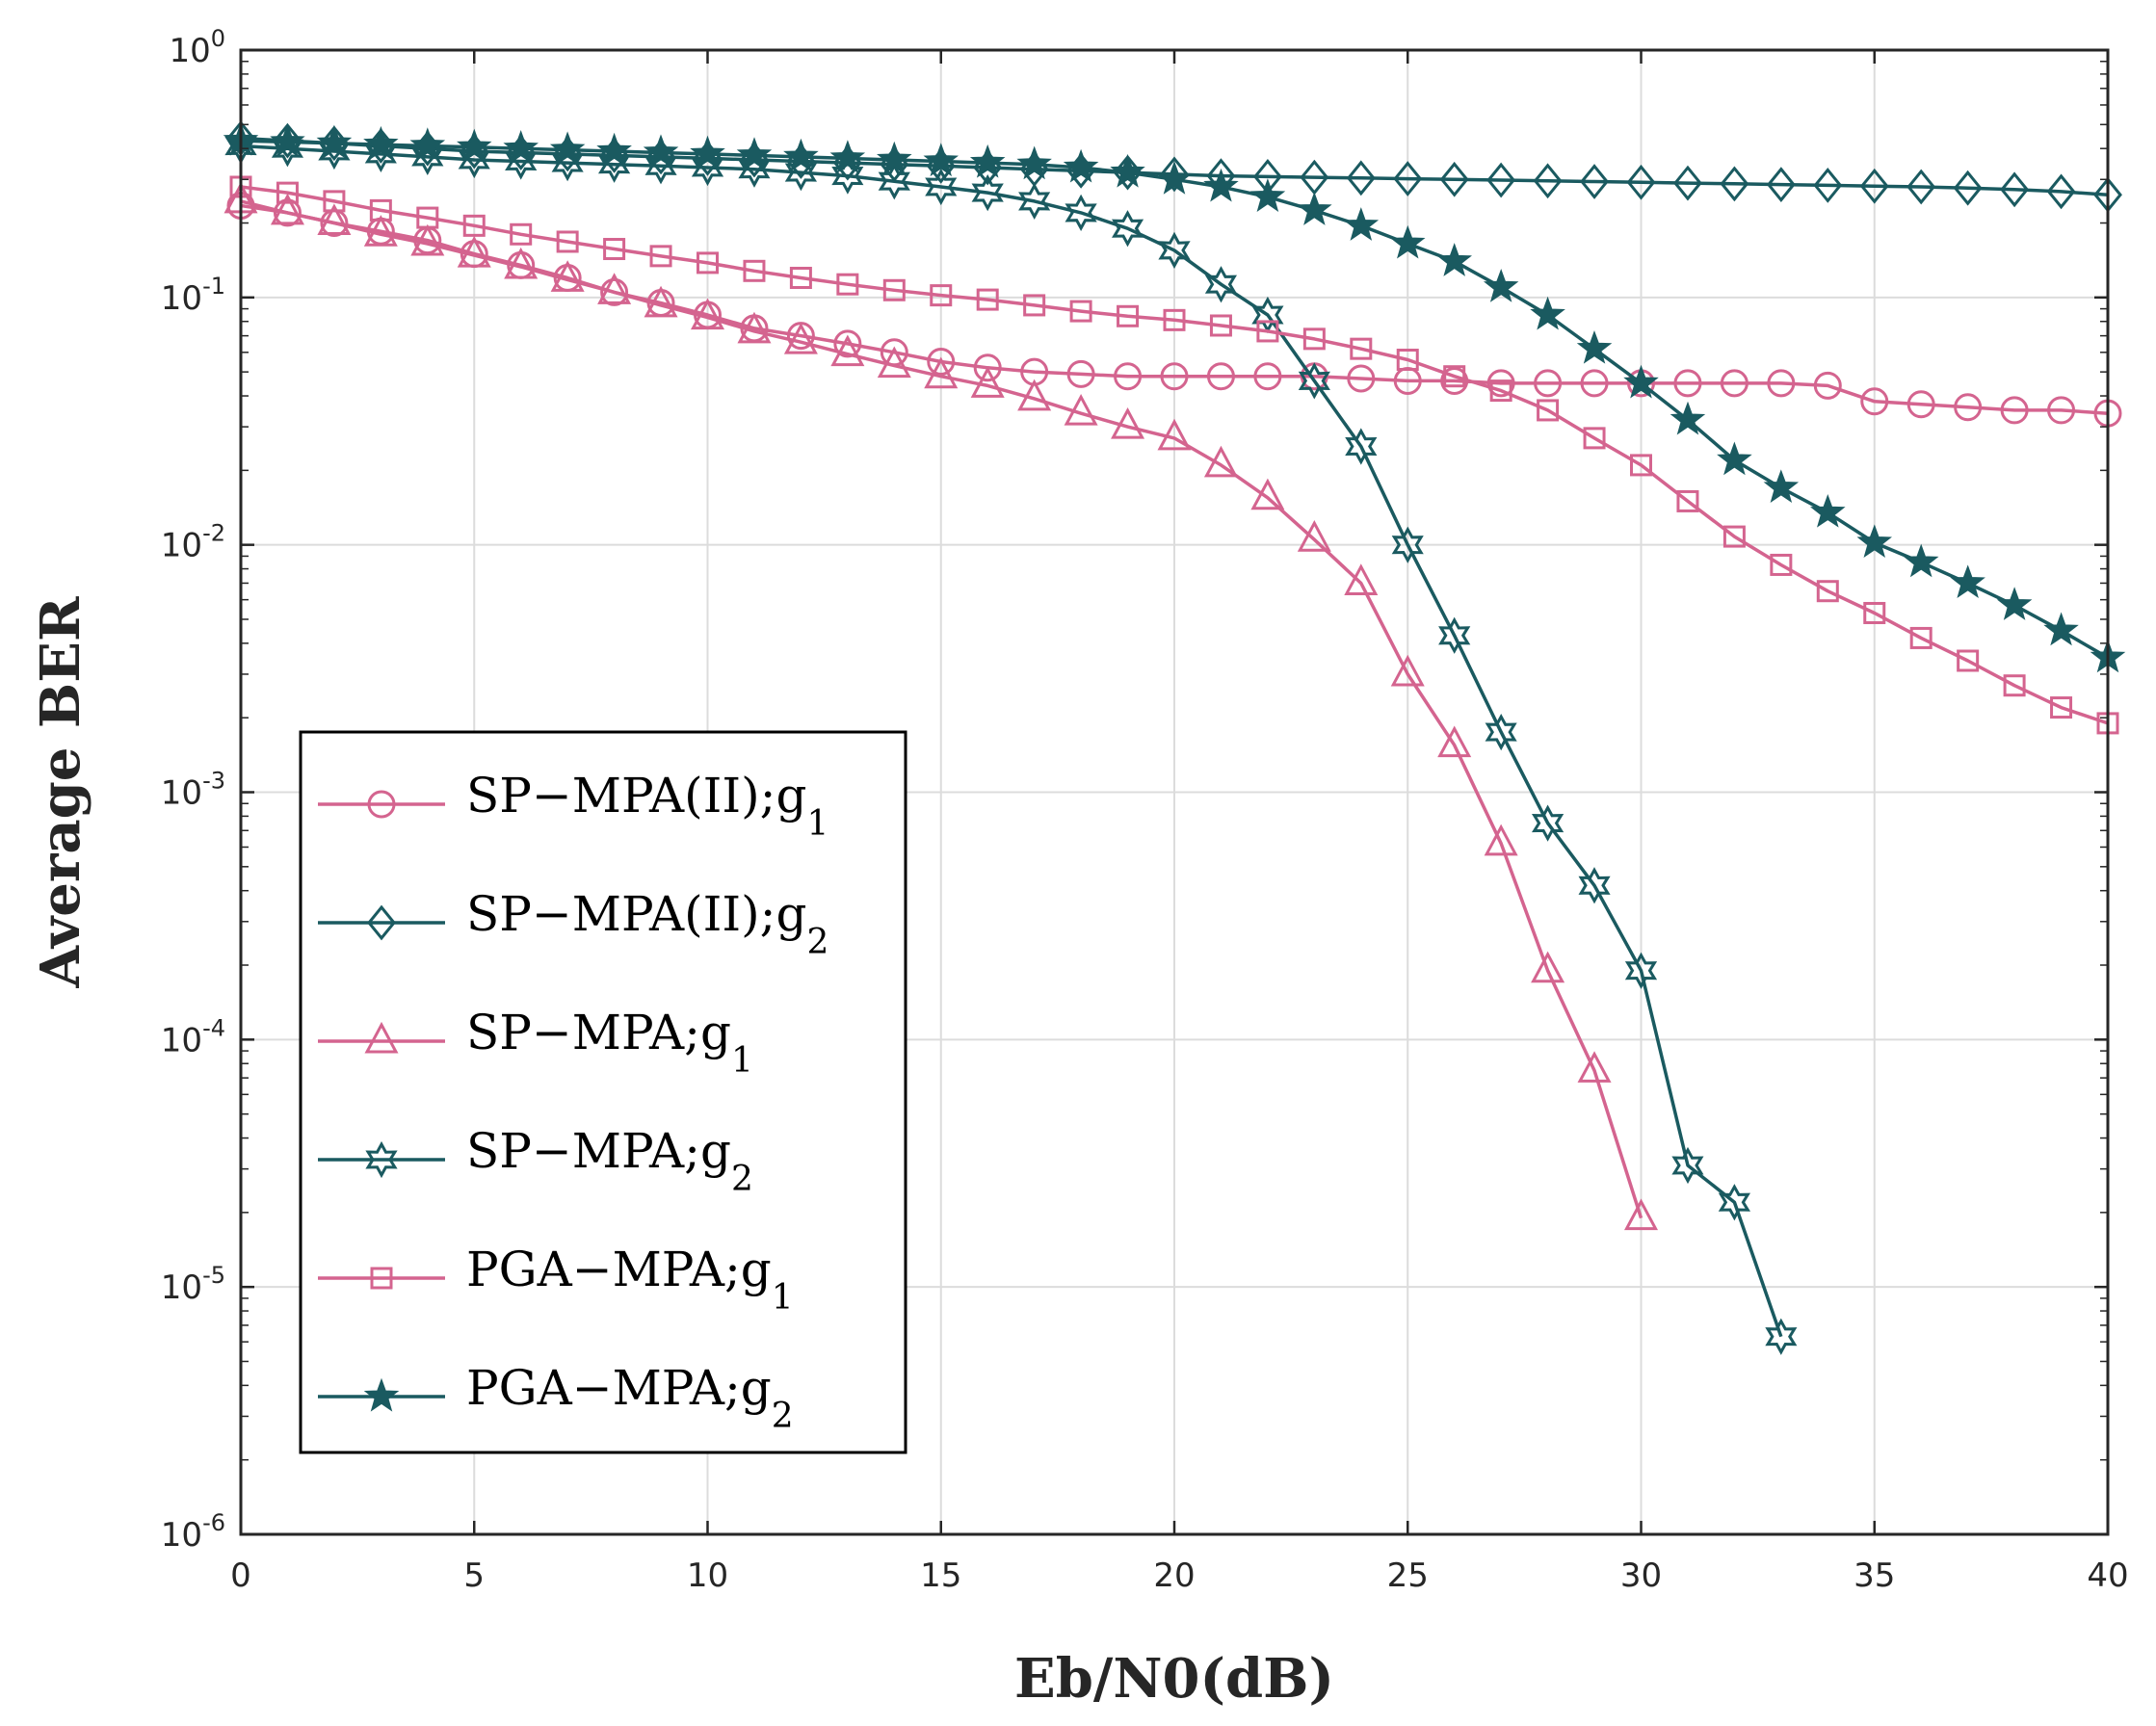 Image resolution: width=2156 pixels, height=1726 pixels. Describe the element at coordinates (556, 1280) in the screenshot. I see `legend-item: PGA−MPA;g1` at that location.